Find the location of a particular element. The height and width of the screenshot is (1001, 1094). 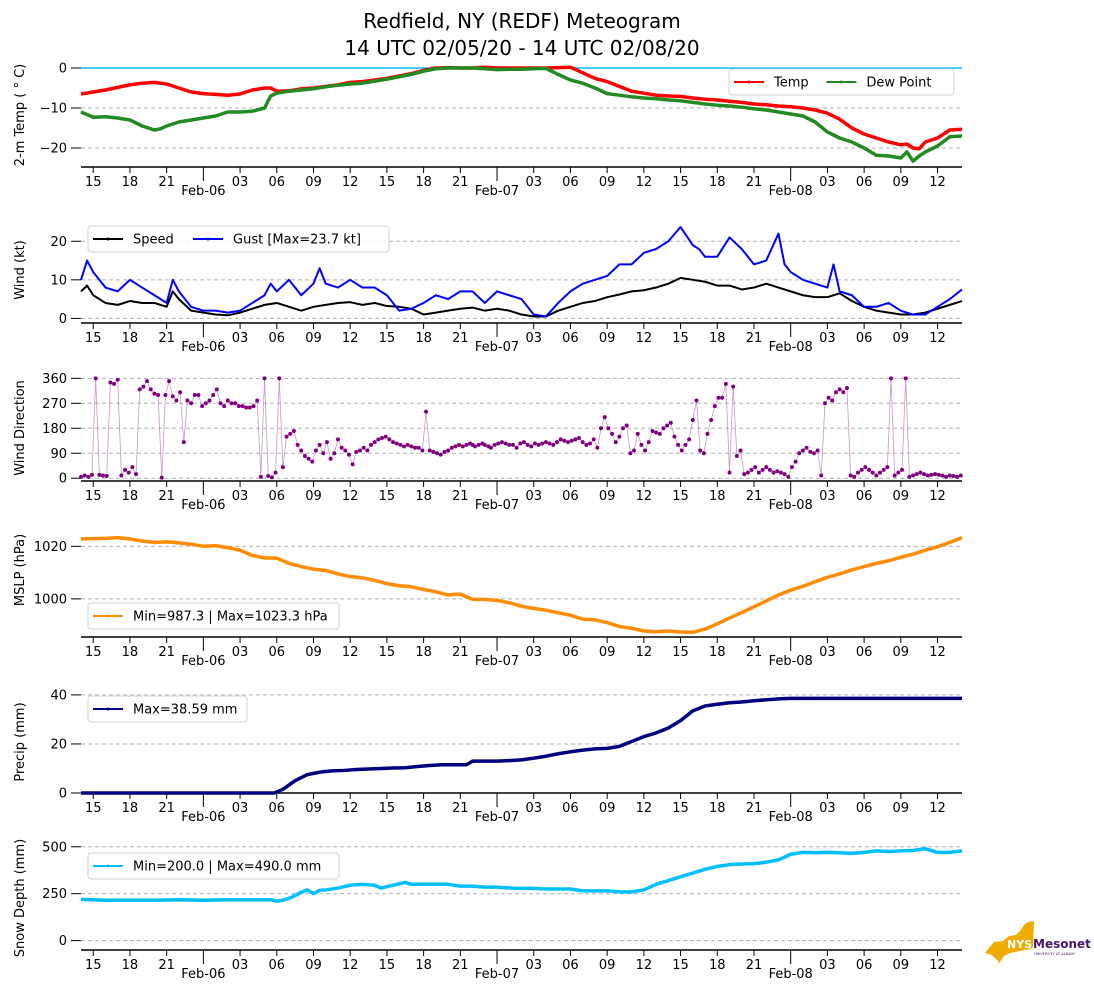

legend-box is located at coordinates (167, 709).